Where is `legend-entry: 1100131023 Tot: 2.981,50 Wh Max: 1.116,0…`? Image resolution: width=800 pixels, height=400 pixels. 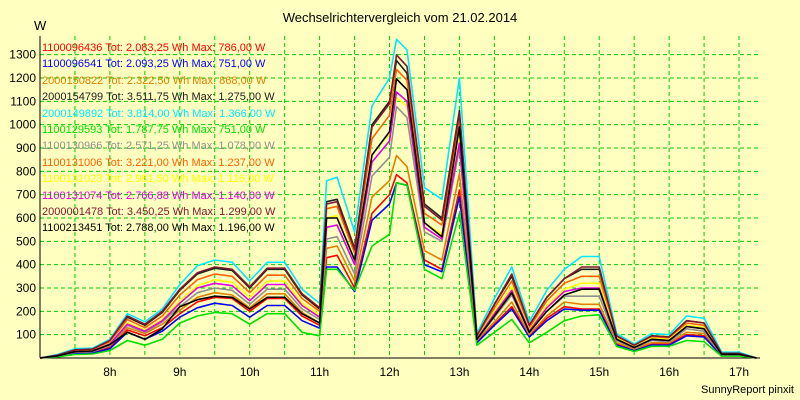
legend-entry: 1100131023 Tot: 2.981,50 Wh Max: 1.116,0… is located at coordinates (158, 179).